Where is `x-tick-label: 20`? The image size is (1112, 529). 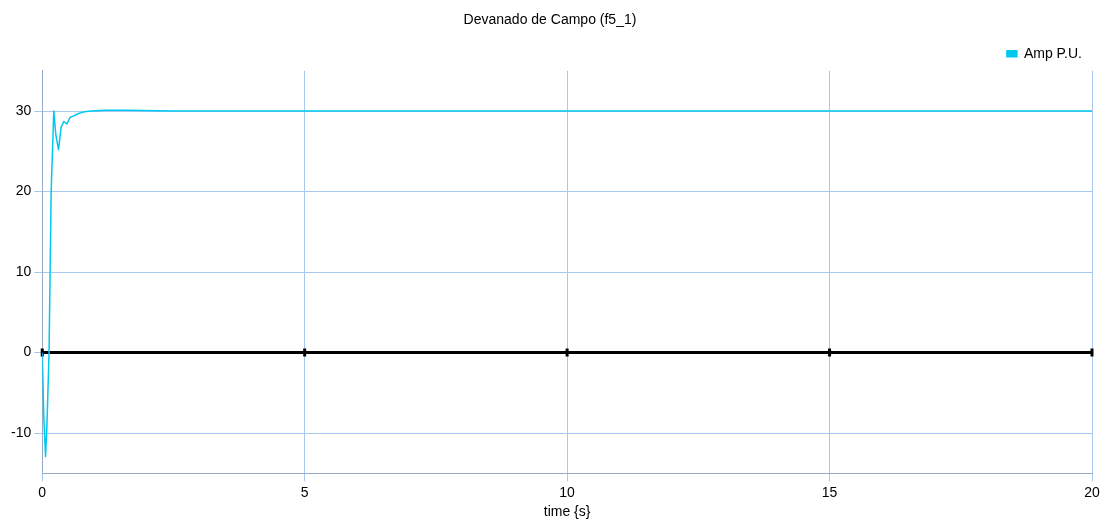 x-tick-label: 20 is located at coordinates (1092, 491).